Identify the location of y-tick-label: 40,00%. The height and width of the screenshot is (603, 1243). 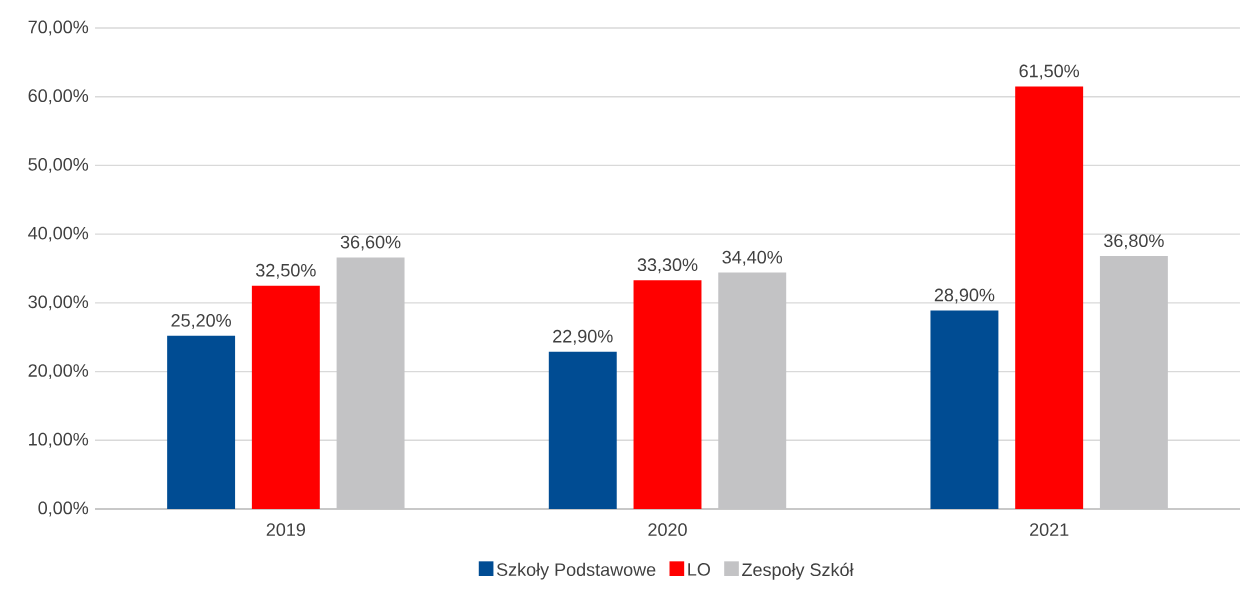
(58, 234).